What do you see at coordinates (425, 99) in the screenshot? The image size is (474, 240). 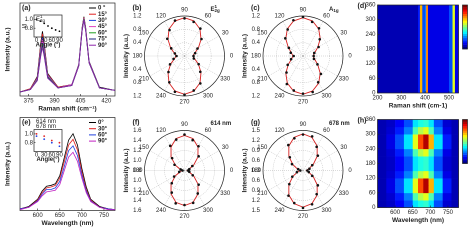 I see `x-tick-label: 400` at bounding box center [425, 99].